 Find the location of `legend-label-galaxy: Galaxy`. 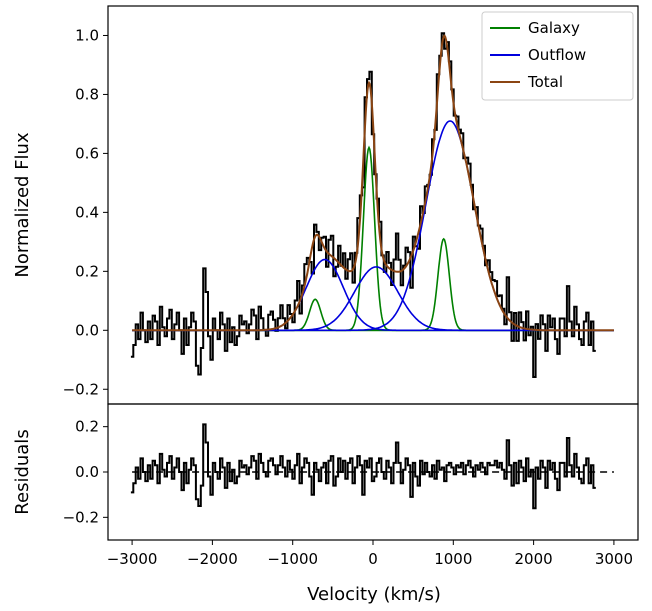

legend-label-galaxy: Galaxy is located at coordinates (554, 28).